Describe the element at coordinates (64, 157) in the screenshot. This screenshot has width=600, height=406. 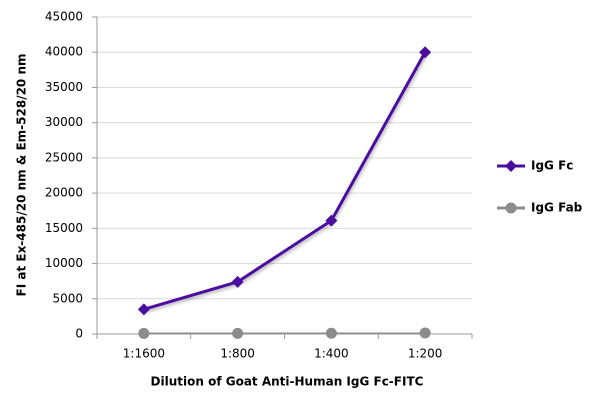
I see `y-tick-label: 25000` at that location.